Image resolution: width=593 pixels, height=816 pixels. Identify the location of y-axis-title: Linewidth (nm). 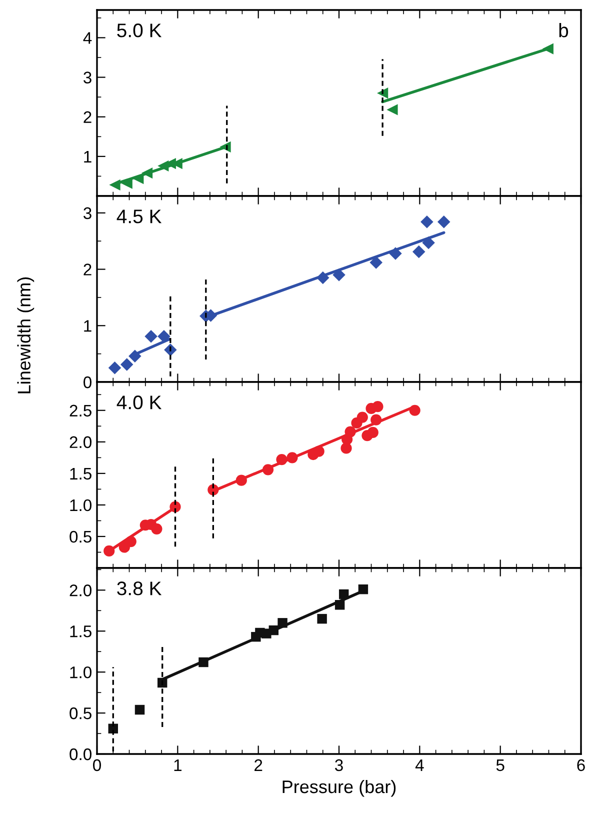
(25, 335).